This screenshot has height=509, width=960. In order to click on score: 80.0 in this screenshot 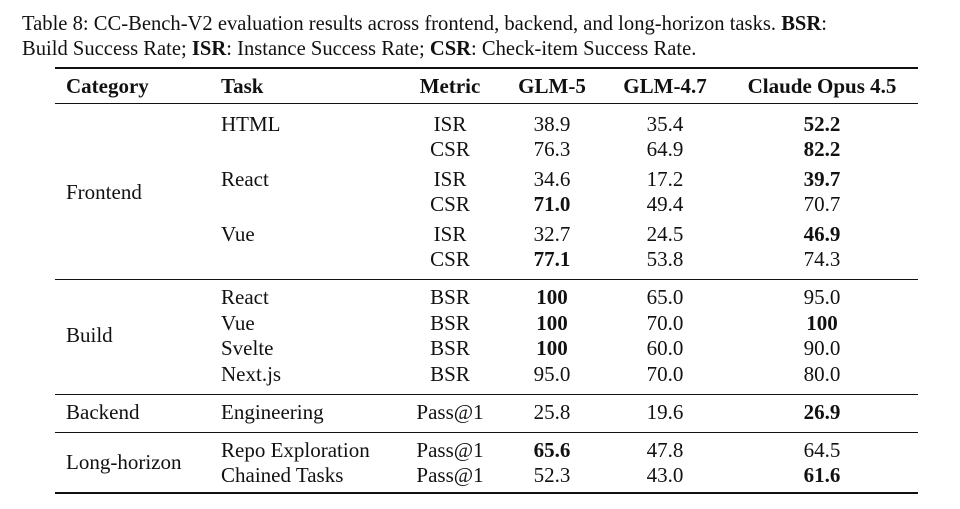, I will do `click(822, 373)`.